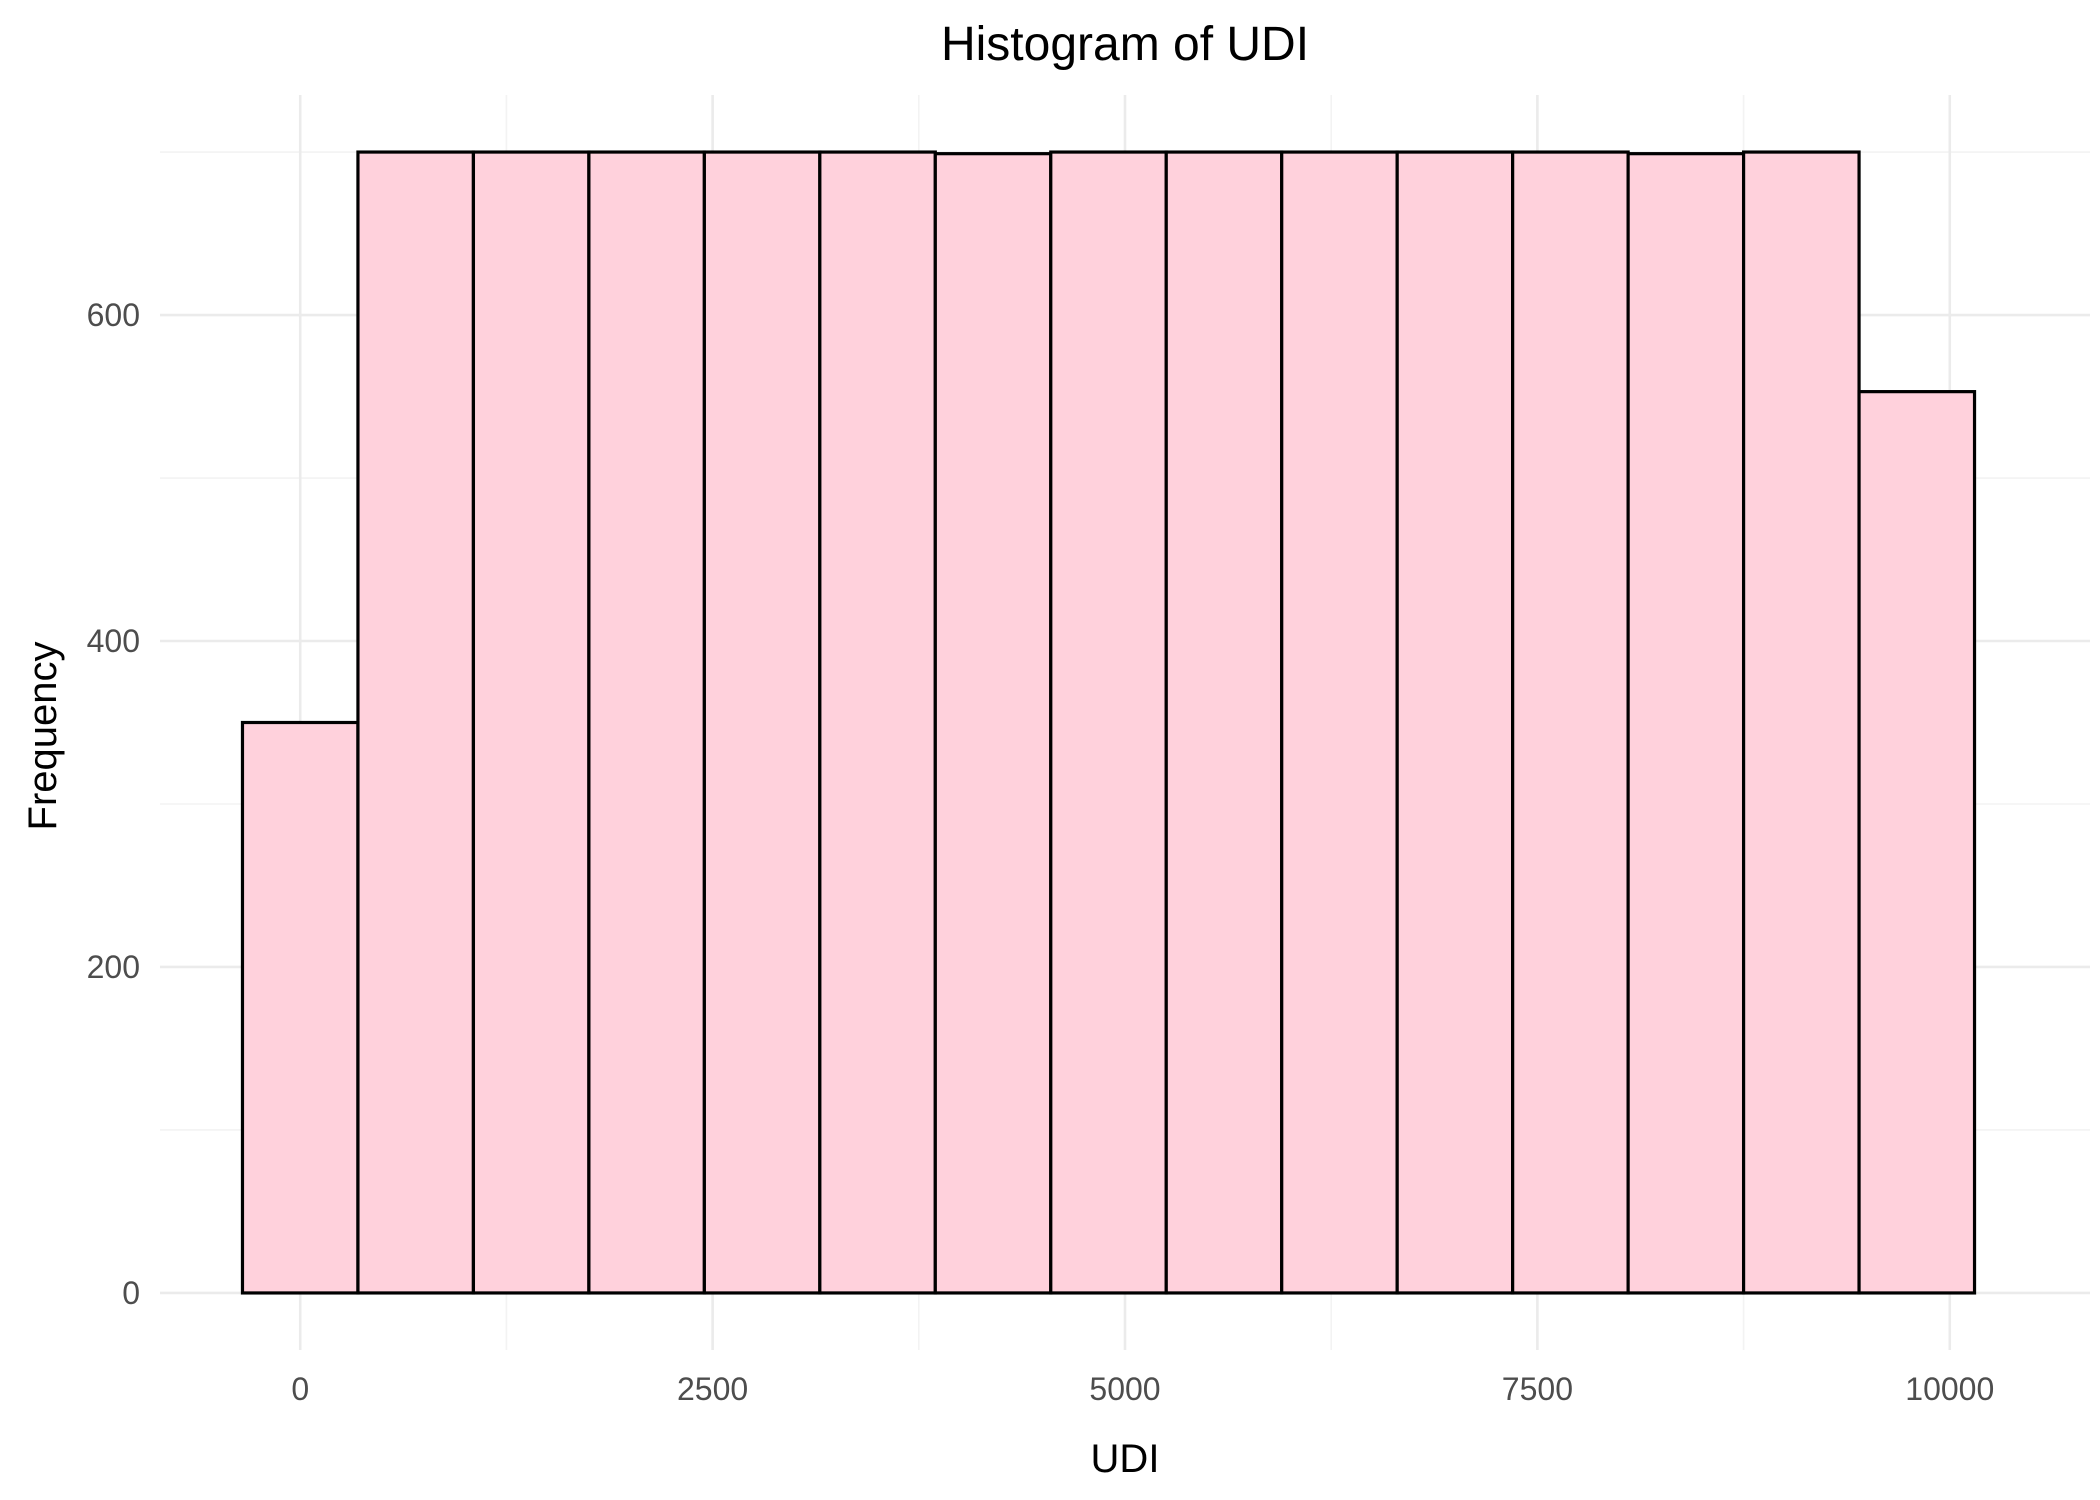 The image size is (2100, 1500). Describe the element at coordinates (113, 804) in the screenshot. I see `y-axis-tick-labels: 0 200 400 600` at that location.